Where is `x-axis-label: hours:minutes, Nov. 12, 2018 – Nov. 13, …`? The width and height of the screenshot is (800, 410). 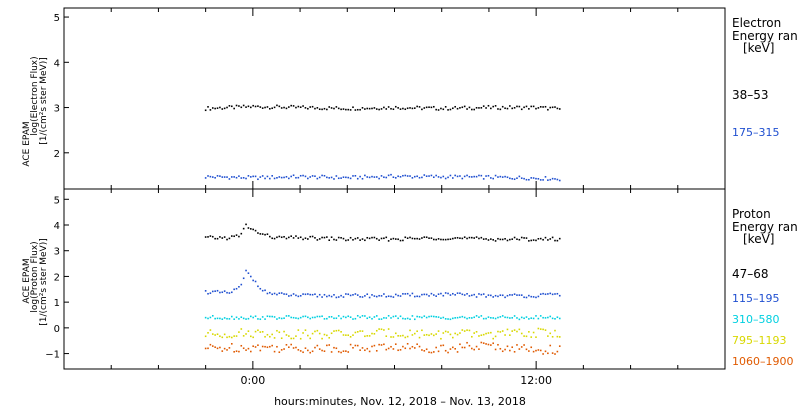 x-axis-label: hours:minutes, Nov. 12, 2018 – Nov. 13, … is located at coordinates (400, 401).